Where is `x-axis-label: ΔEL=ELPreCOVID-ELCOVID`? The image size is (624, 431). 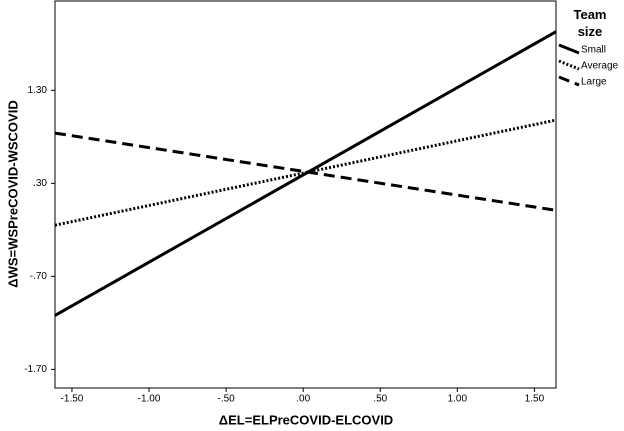 x-axis-label: ΔEL=ELPreCOVID-ELCOVID is located at coordinates (306, 419).